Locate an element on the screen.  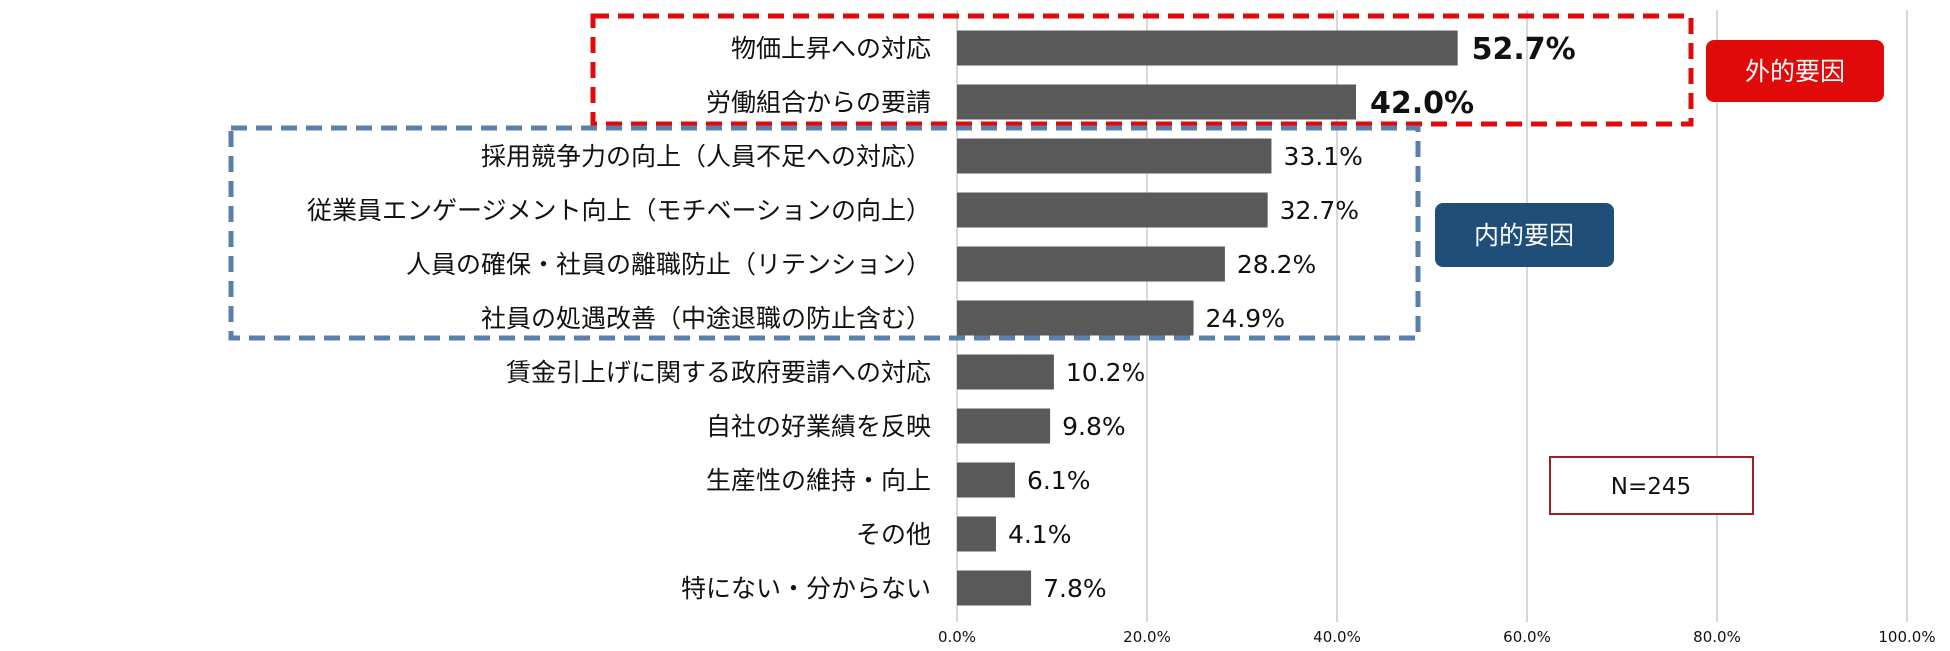
value-label: 28.2% is located at coordinates (1276, 264).